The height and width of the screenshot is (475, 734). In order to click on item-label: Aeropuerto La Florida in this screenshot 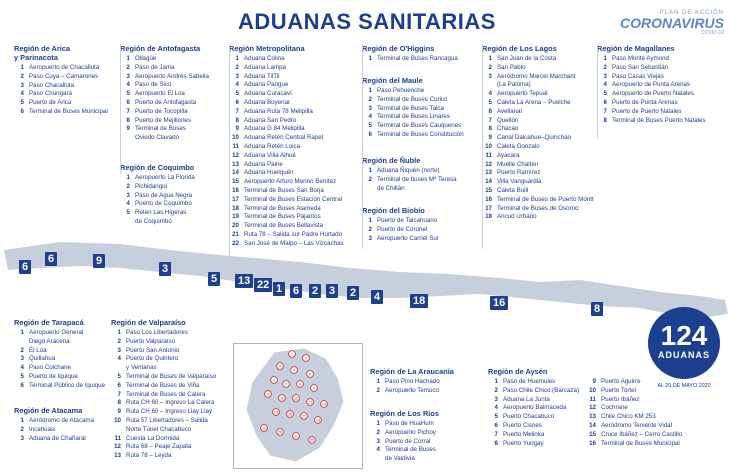, I will do `click(165, 177)`.